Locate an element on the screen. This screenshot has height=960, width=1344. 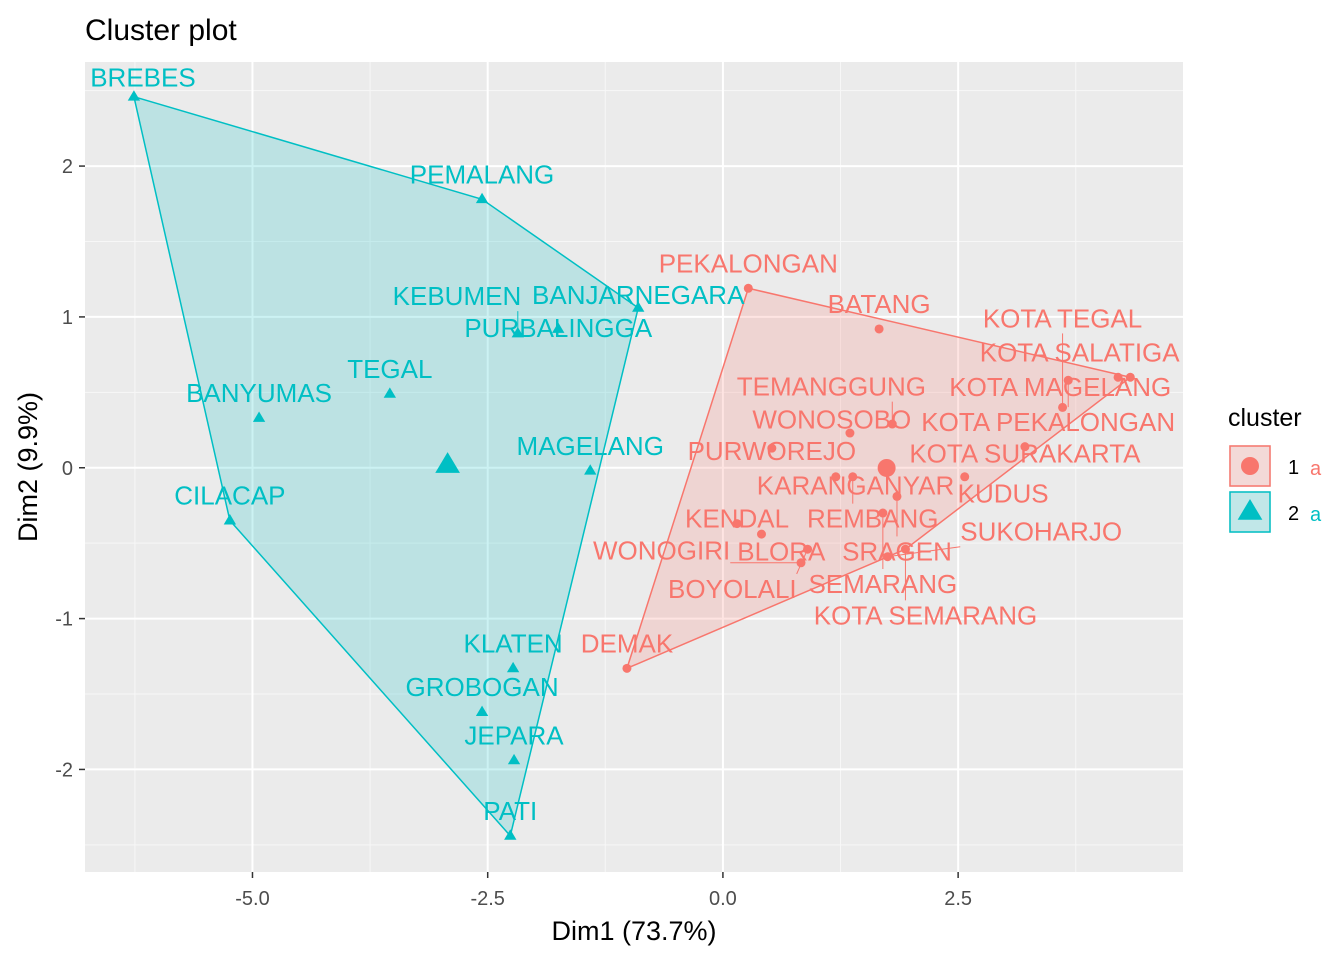
point-label: BLORA is located at coordinates (781, 551).